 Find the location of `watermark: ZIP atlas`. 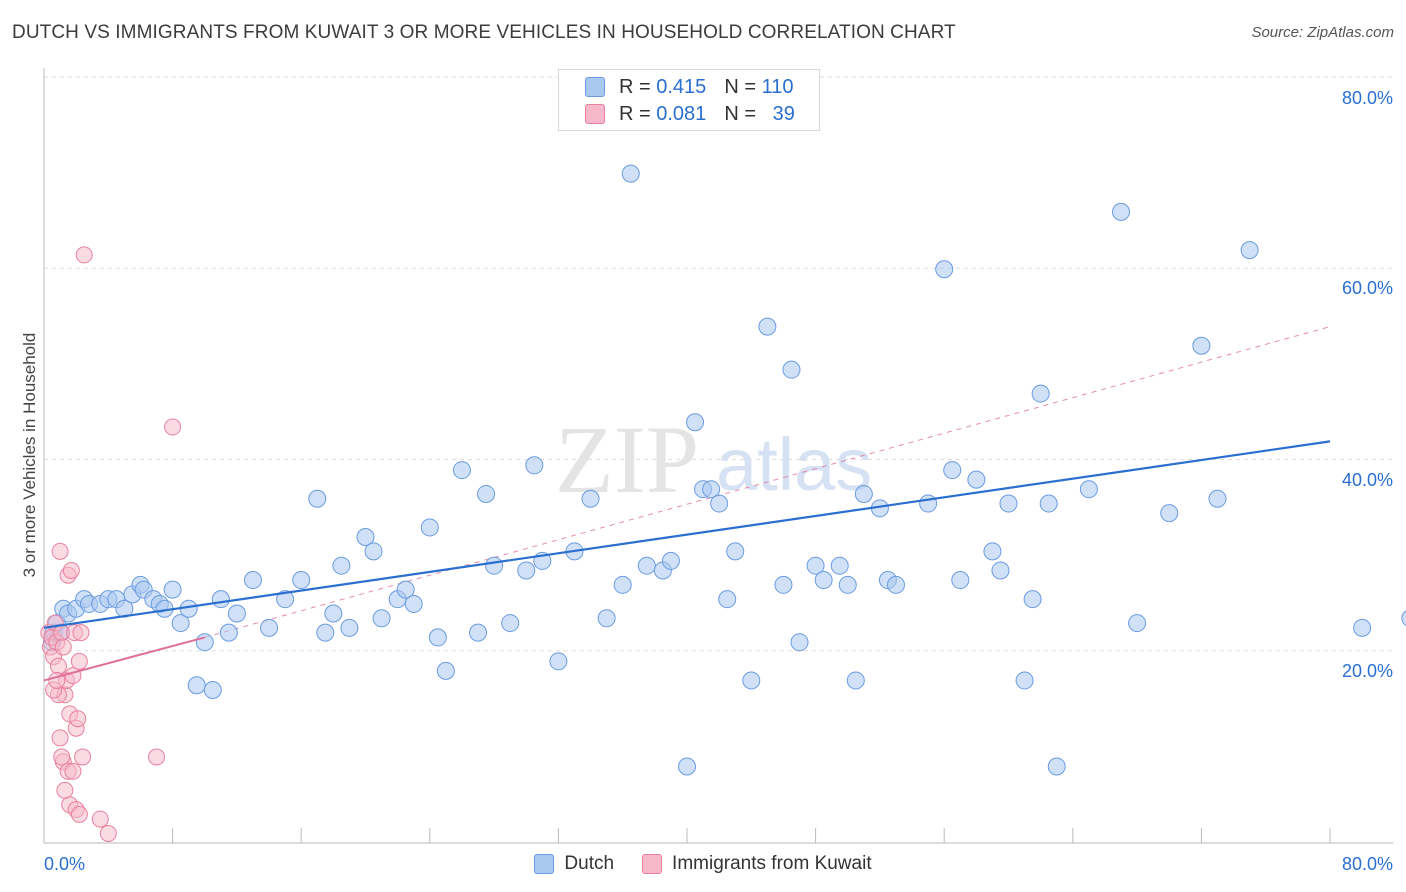

watermark: ZIP atlas is located at coordinates (713, 459).